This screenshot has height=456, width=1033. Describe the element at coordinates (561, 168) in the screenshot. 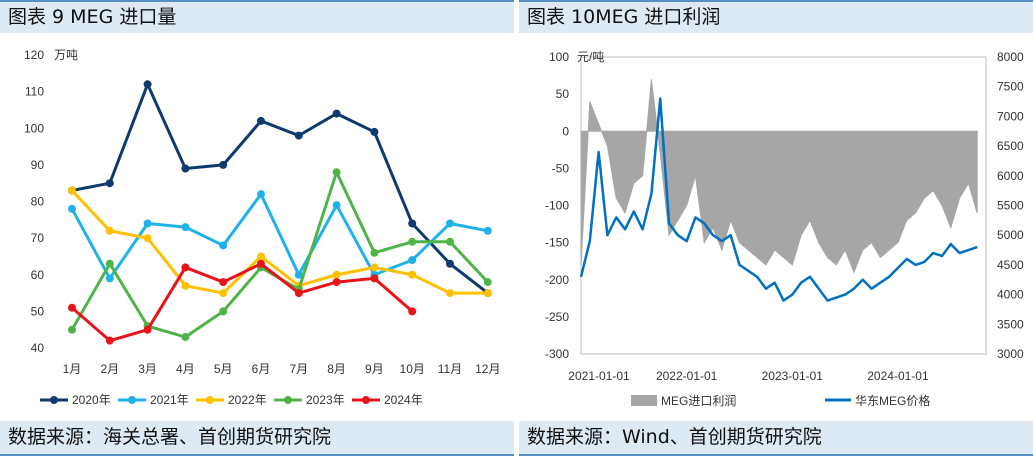

I see `right-y-left-tick: -50` at that location.